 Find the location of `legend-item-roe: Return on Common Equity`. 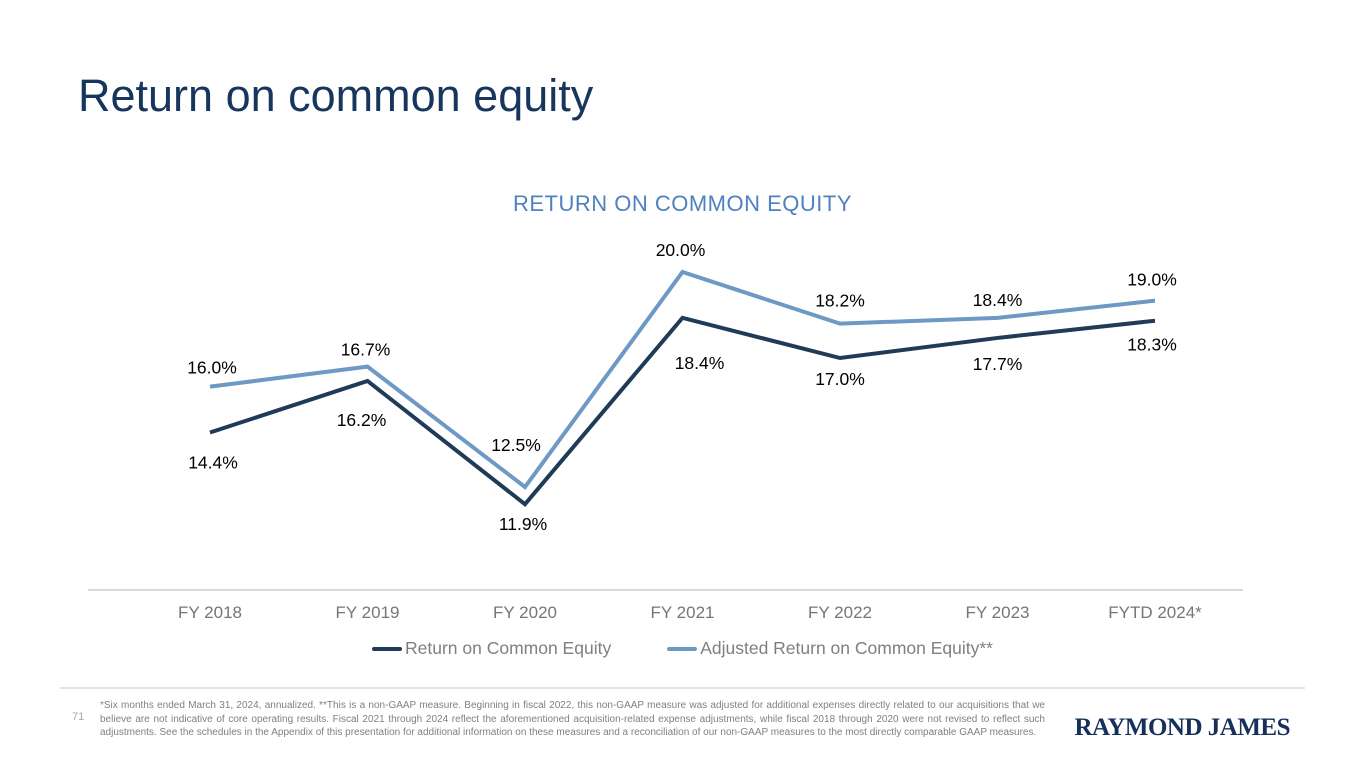

legend-item-roe: Return on Common Equity is located at coordinates (491, 648).